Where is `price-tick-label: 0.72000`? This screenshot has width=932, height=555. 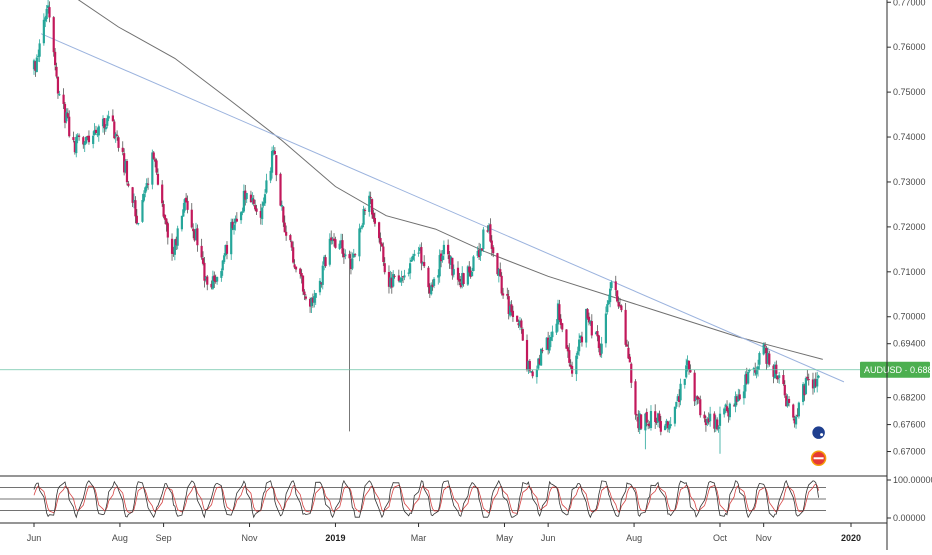
price-tick-label: 0.72000 is located at coordinates (909, 227).